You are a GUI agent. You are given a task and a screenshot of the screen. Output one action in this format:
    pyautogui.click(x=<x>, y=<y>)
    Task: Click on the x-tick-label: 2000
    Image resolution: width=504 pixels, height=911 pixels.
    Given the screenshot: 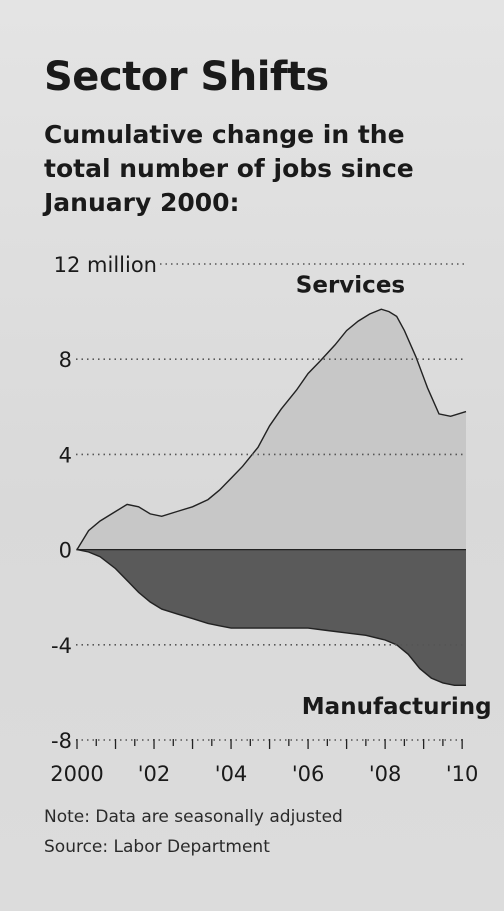 What is the action you would take?
    pyautogui.click(x=76, y=774)
    